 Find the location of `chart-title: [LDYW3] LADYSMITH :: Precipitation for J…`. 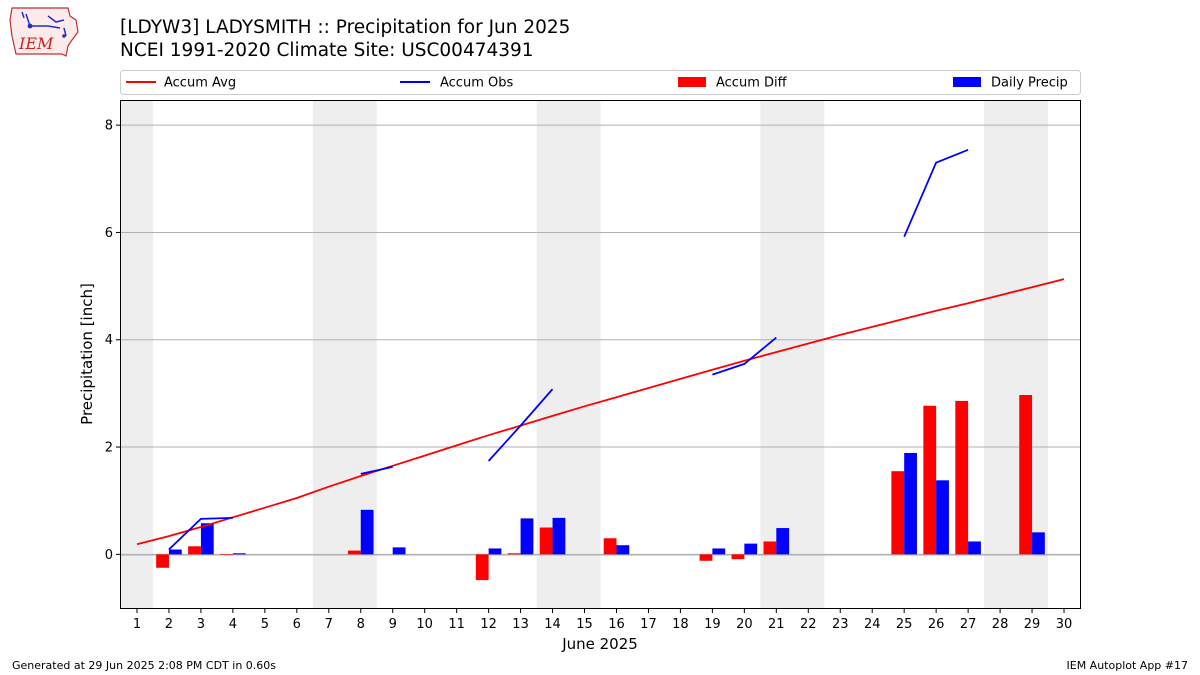

chart-title: [LDYW3] LADYSMITH :: Precipitation for J… is located at coordinates (345, 27).